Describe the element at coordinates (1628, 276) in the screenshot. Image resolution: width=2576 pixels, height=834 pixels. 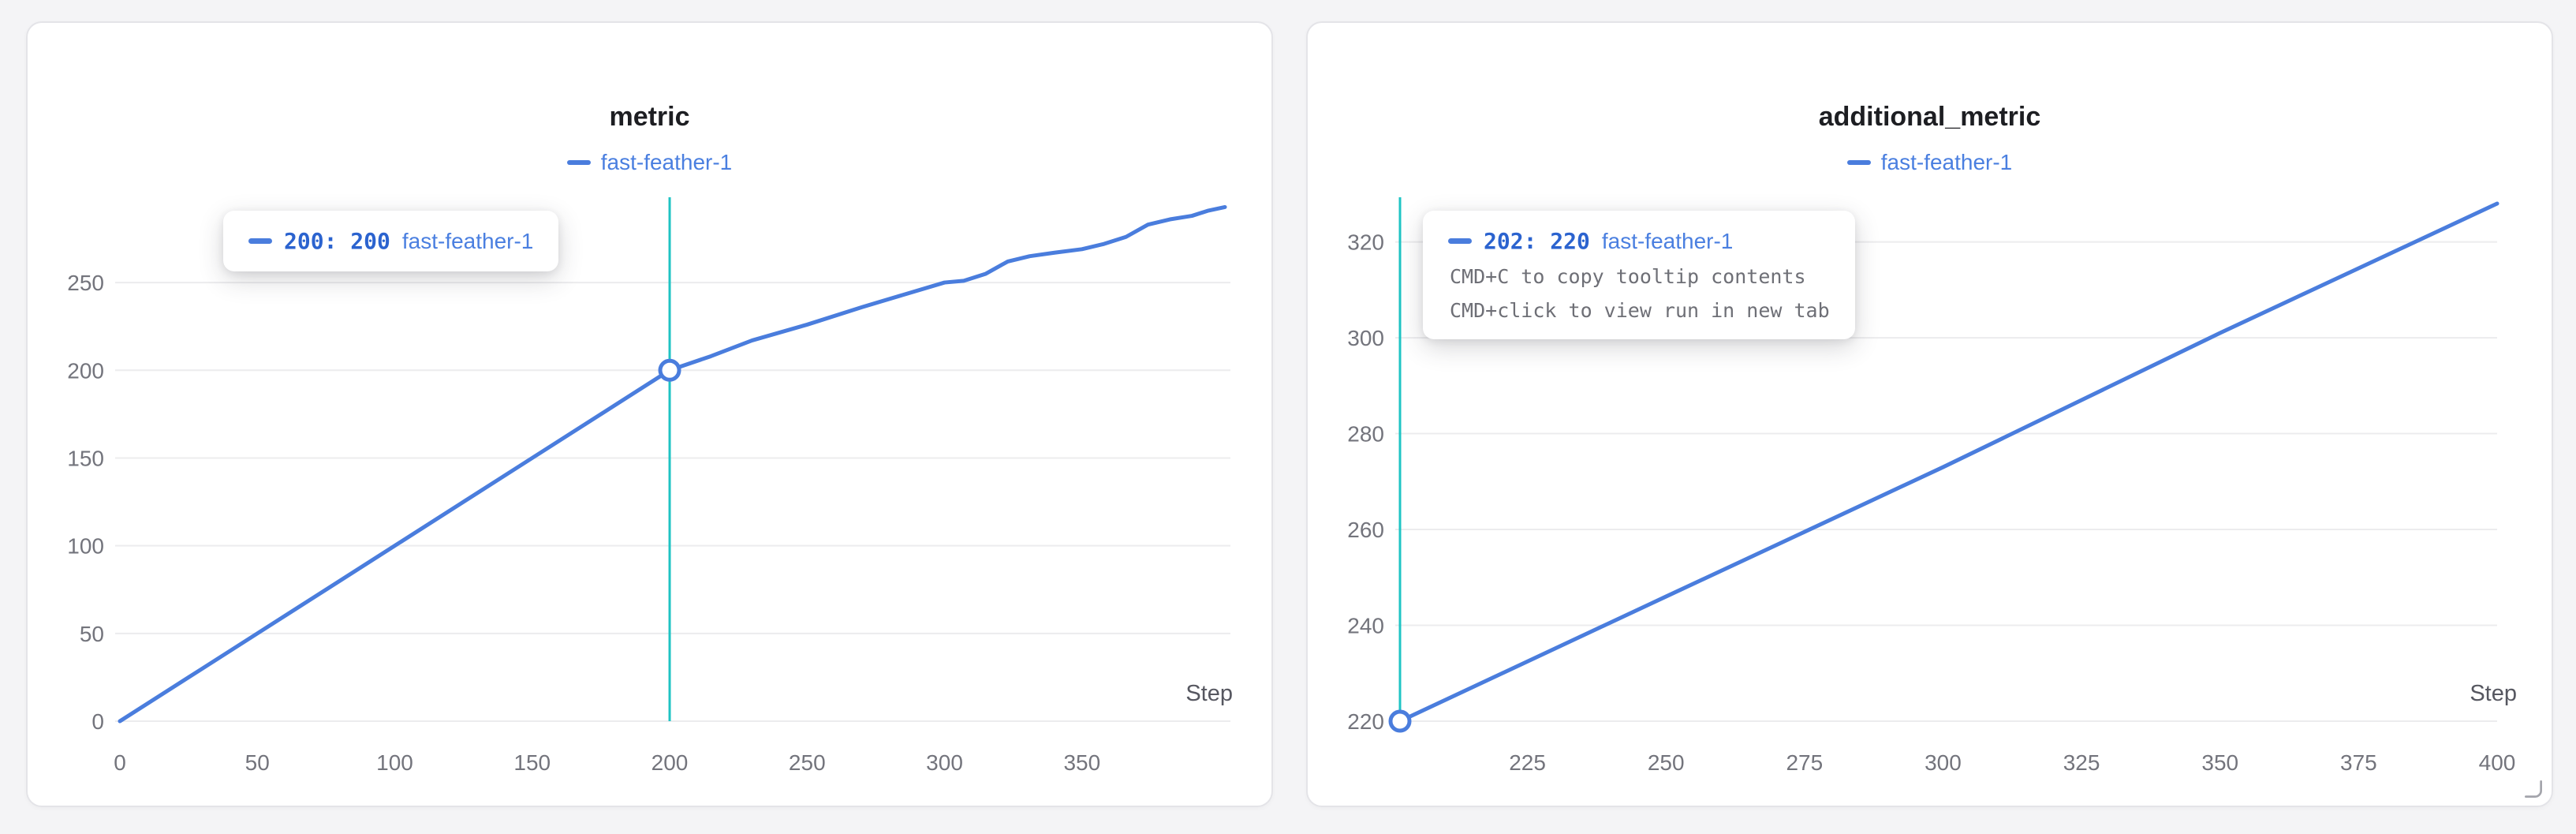
I see `tooltip-copy-hint: CMD+C to copy tooltip contents` at that location.